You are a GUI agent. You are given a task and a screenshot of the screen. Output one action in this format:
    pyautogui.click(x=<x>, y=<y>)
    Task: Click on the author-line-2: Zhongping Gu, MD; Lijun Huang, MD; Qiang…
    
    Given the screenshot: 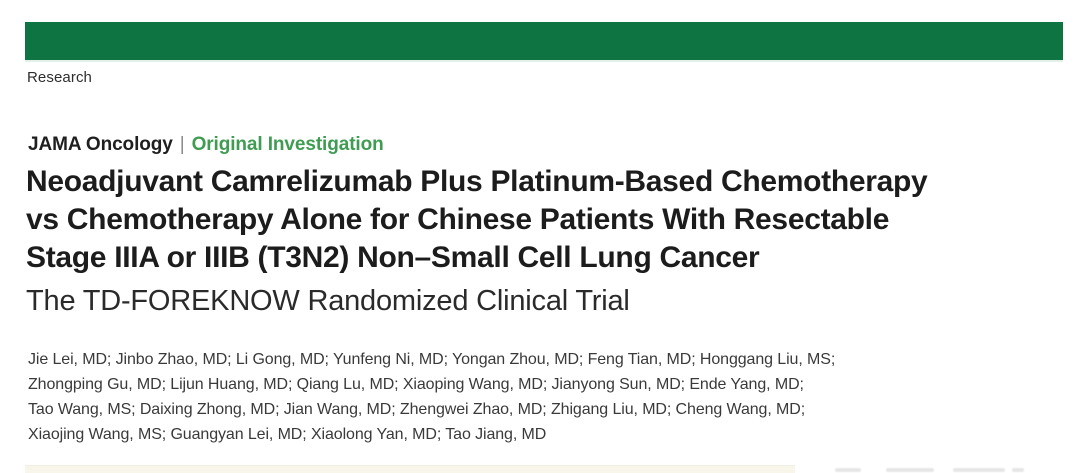 What is the action you would take?
    pyautogui.click(x=416, y=384)
    